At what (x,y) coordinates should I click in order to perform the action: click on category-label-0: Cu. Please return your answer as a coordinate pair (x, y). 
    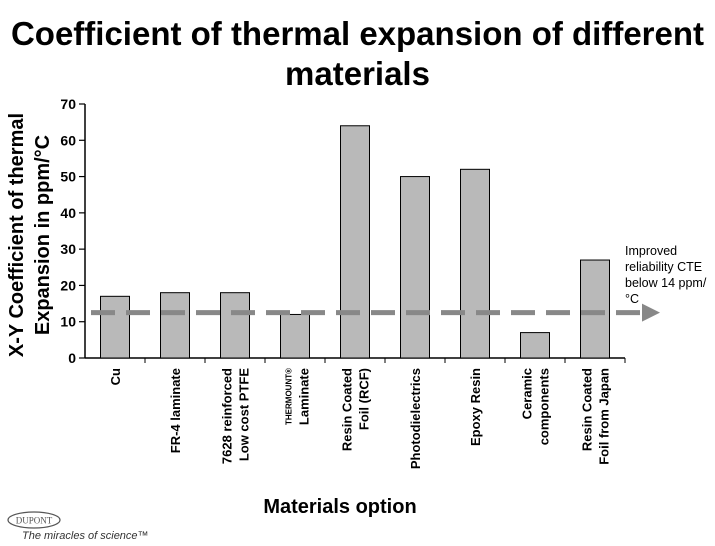
    Looking at the image, I should click on (115, 376).